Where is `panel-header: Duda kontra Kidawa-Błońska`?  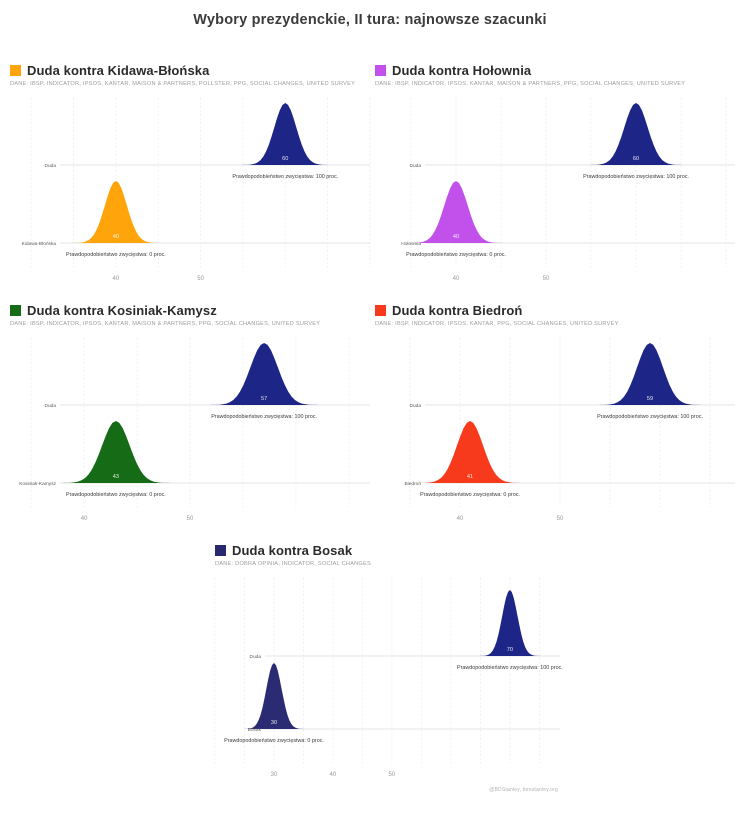 panel-header: Duda kontra Kidawa-Błońska is located at coordinates (190, 70).